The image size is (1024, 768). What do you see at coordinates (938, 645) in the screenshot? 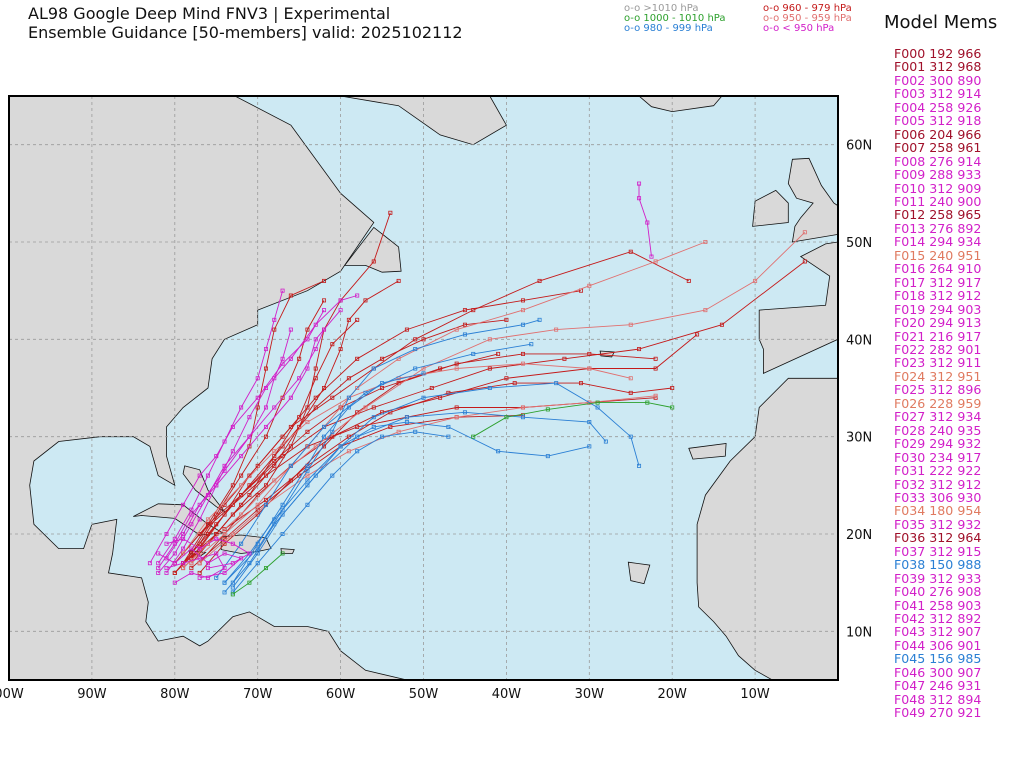
I see `member-entry: F044 306 901` at bounding box center [938, 645].